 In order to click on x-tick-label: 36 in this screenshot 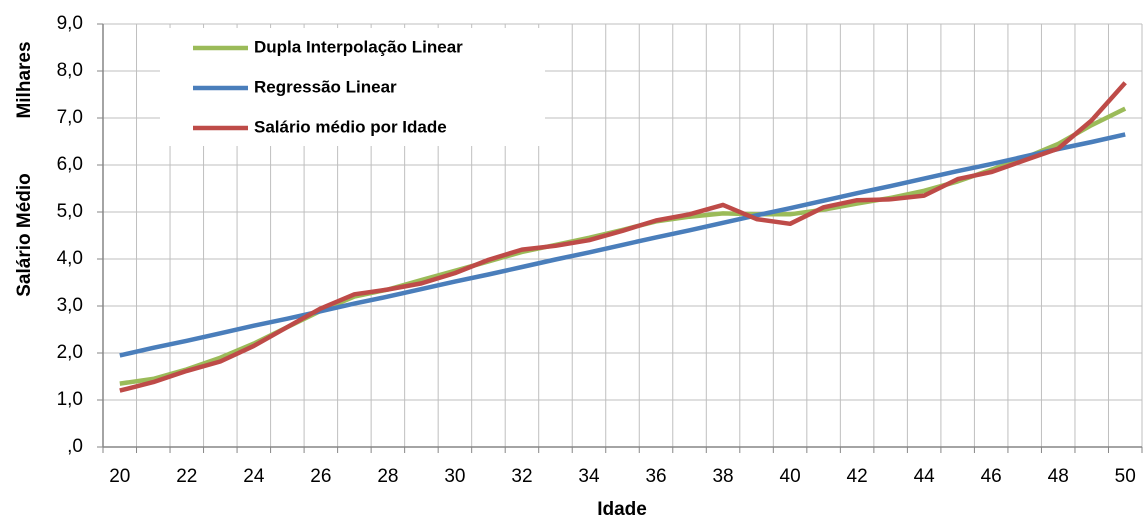, I will do `click(655, 476)`.